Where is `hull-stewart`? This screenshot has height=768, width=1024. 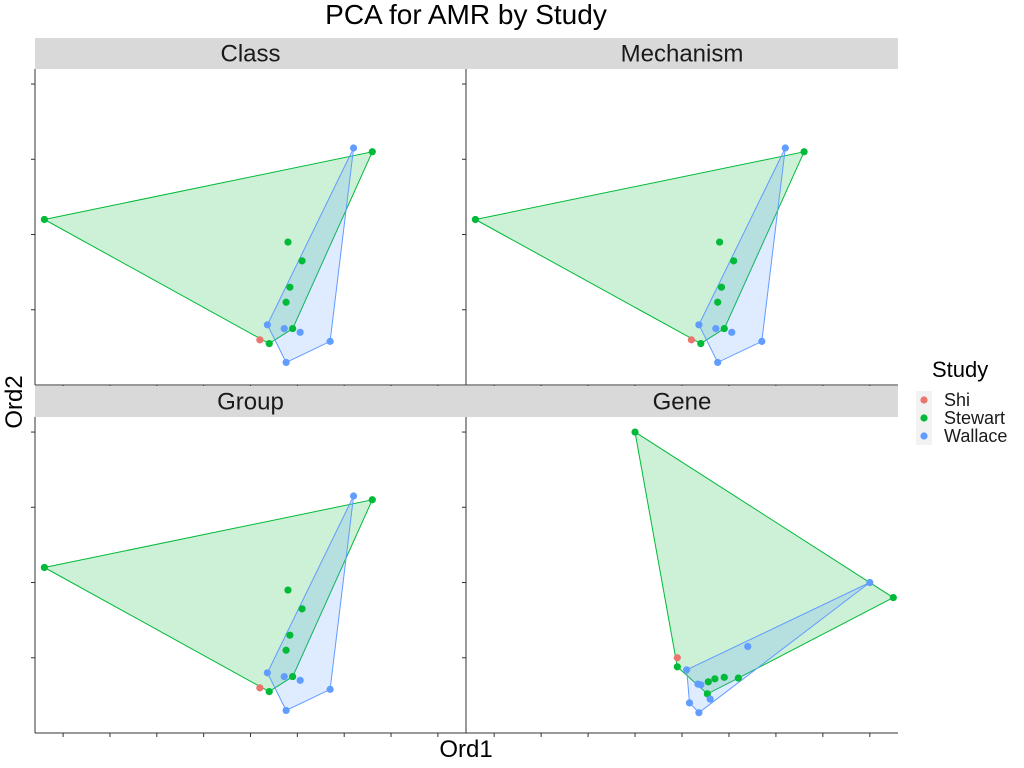
hull-stewart is located at coordinates (764, 562).